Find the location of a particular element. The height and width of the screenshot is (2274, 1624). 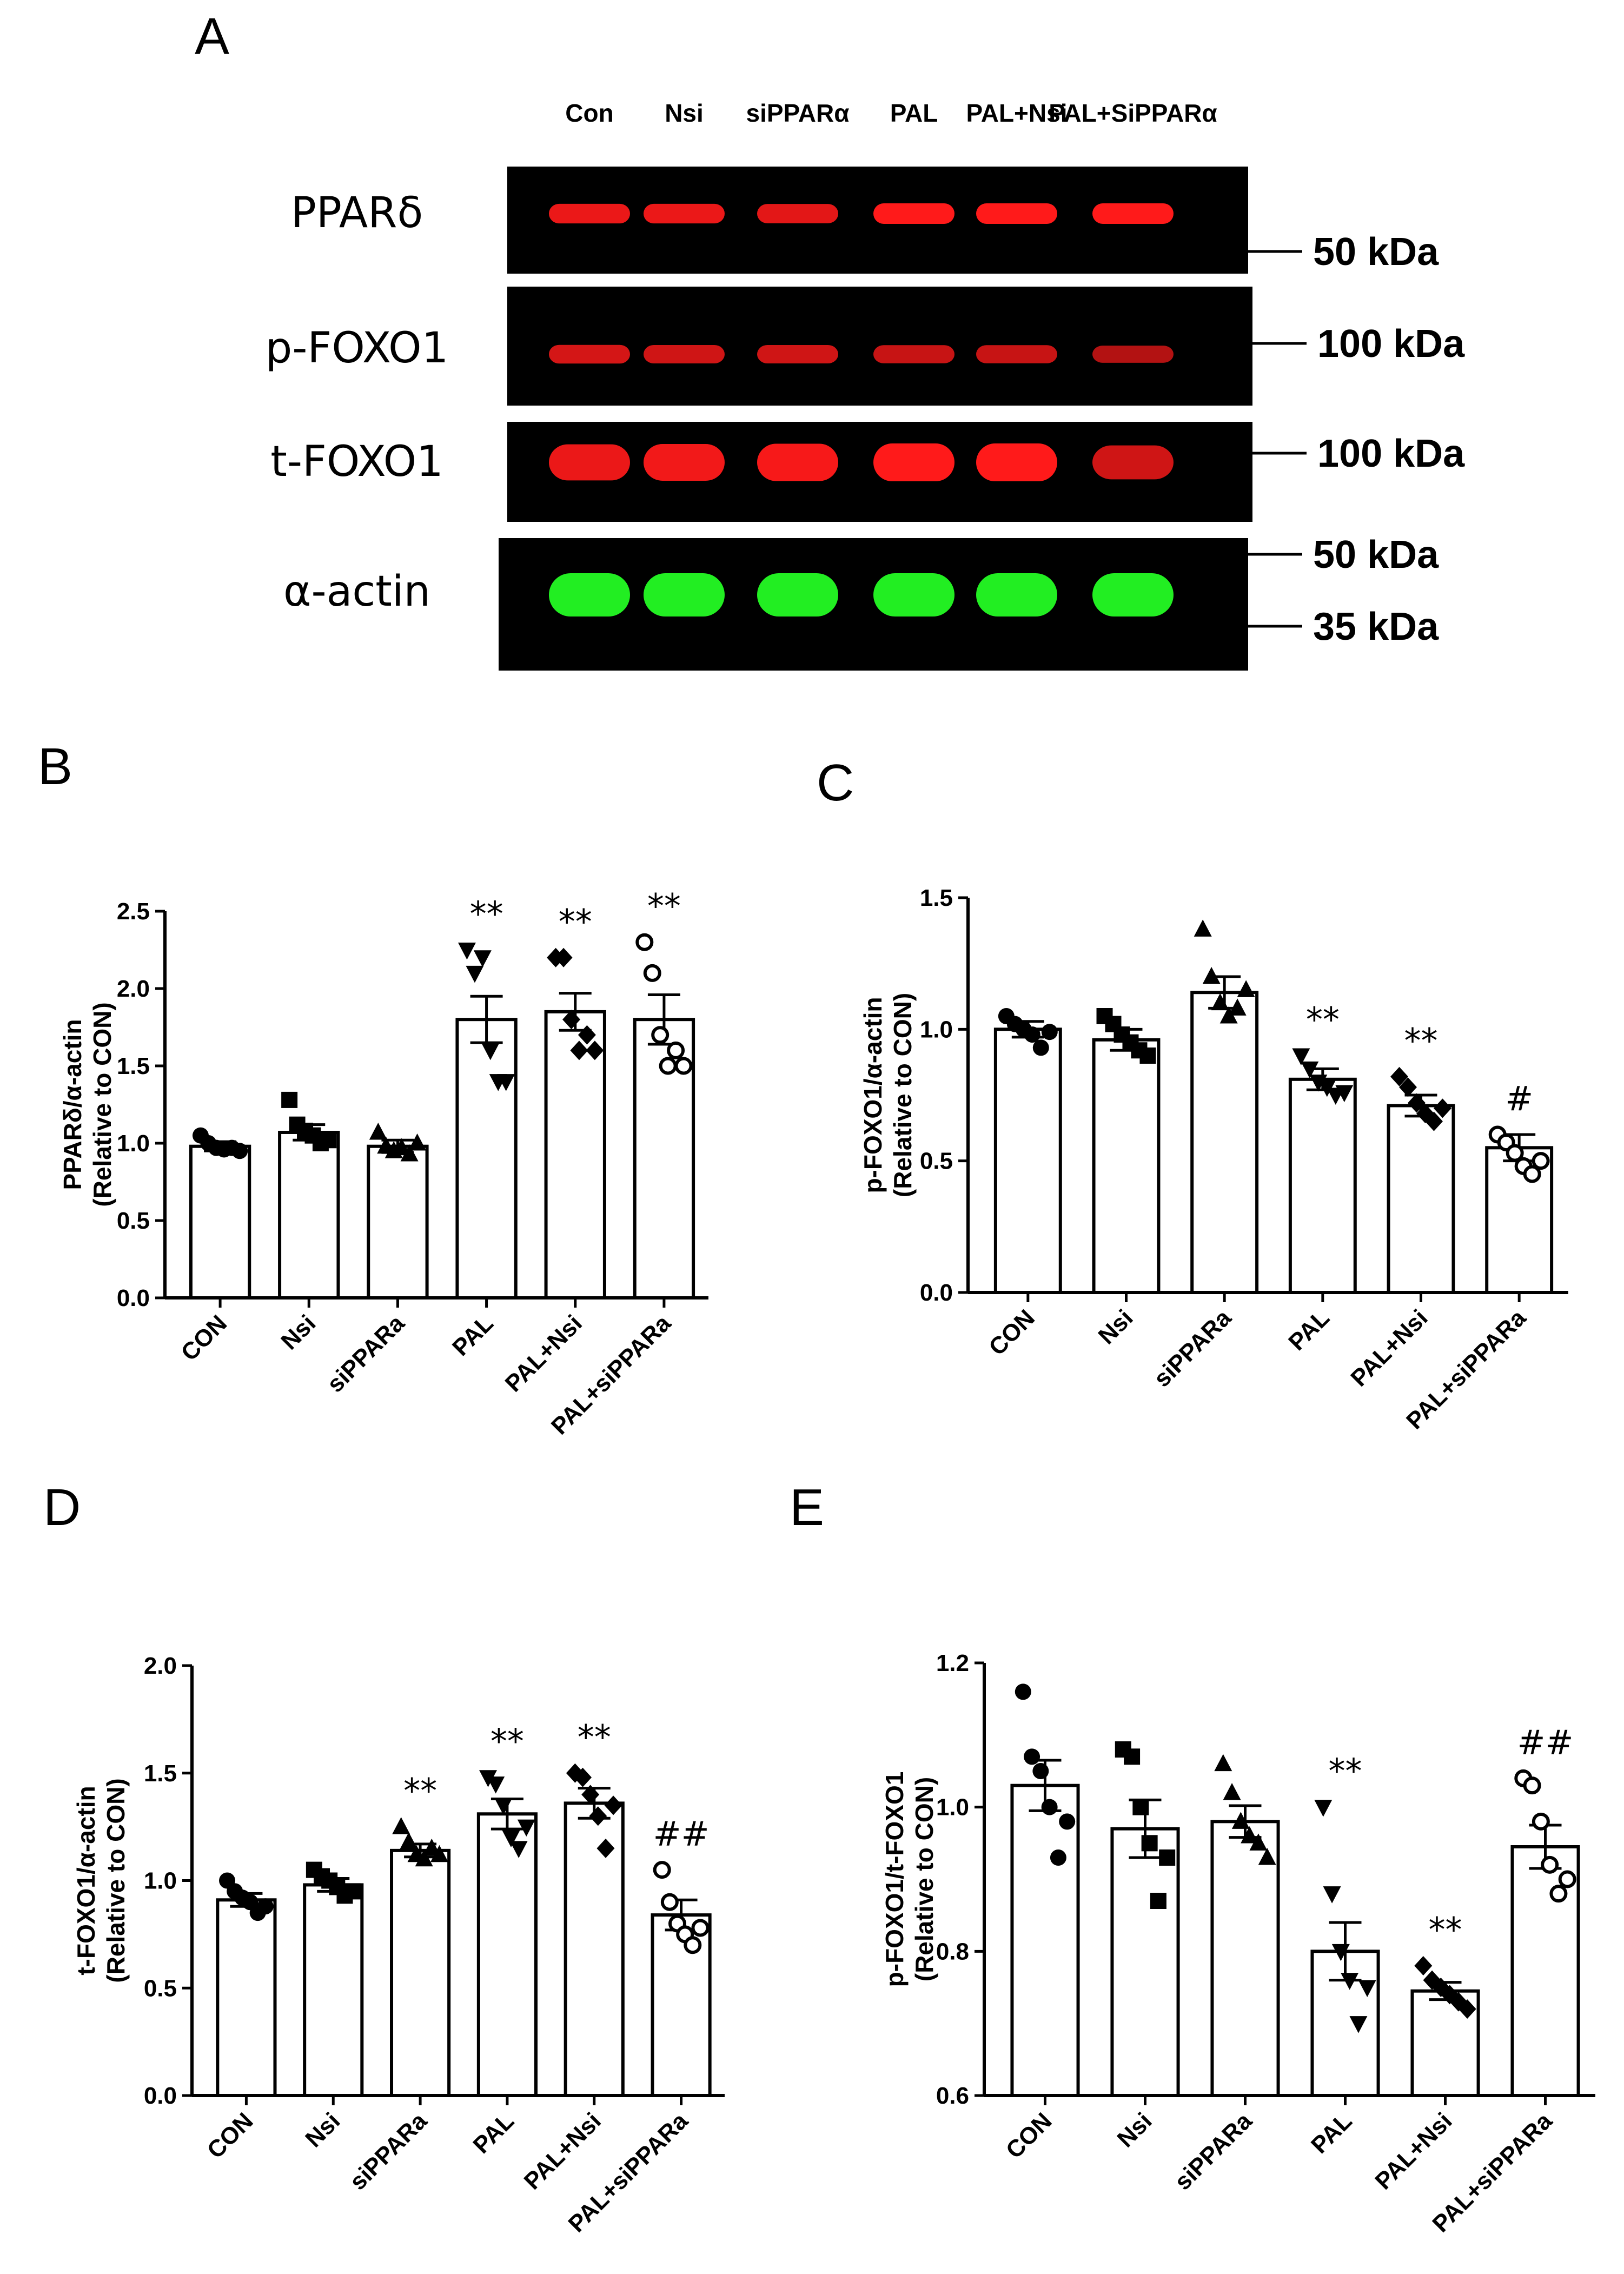

marker-label: 50 kDa is located at coordinates (1376, 554).